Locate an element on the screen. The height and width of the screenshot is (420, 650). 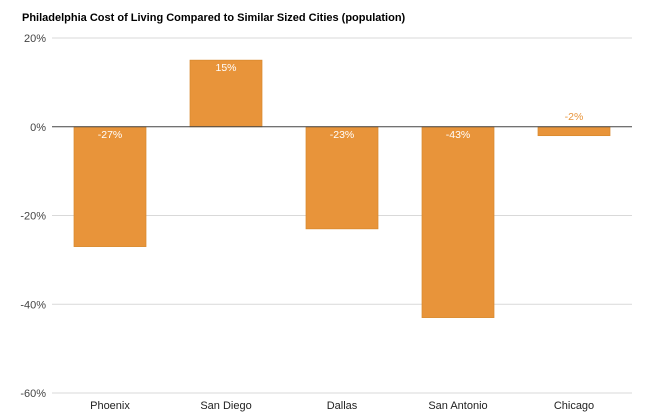
x-tick-label: Chicago is located at coordinates (574, 406).